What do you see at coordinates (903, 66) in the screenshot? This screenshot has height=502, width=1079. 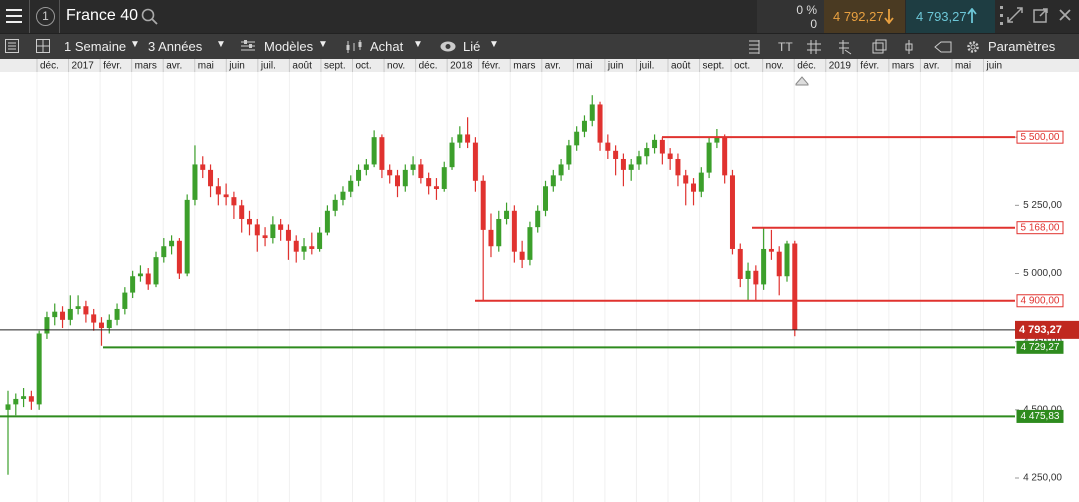 I see `time-label: mars` at bounding box center [903, 66].